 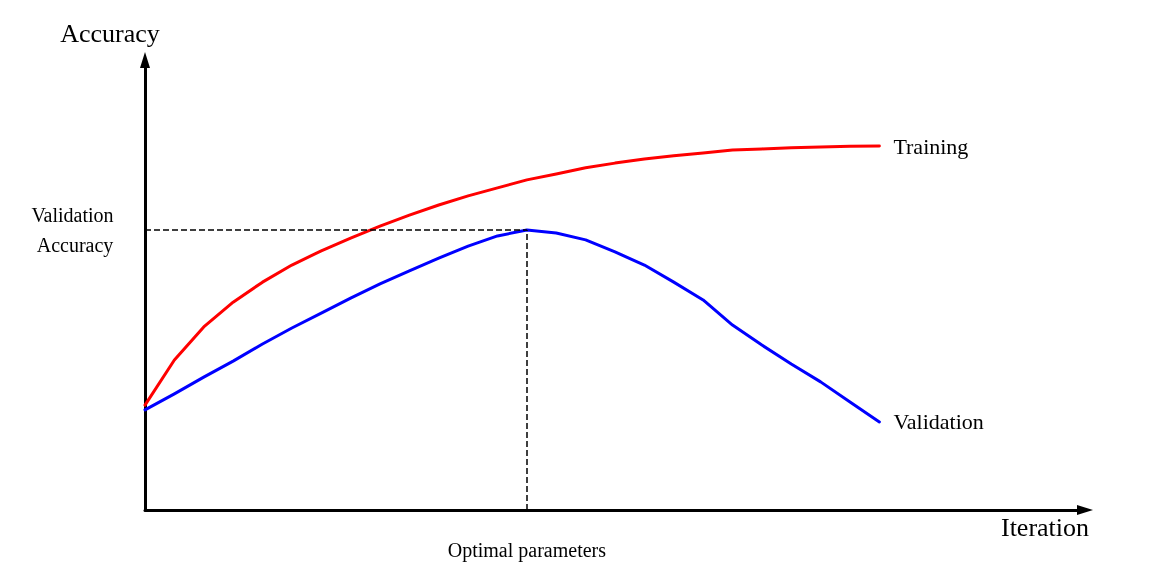 What do you see at coordinates (1045, 527) in the screenshot?
I see `x-axis-title: Iteration` at bounding box center [1045, 527].